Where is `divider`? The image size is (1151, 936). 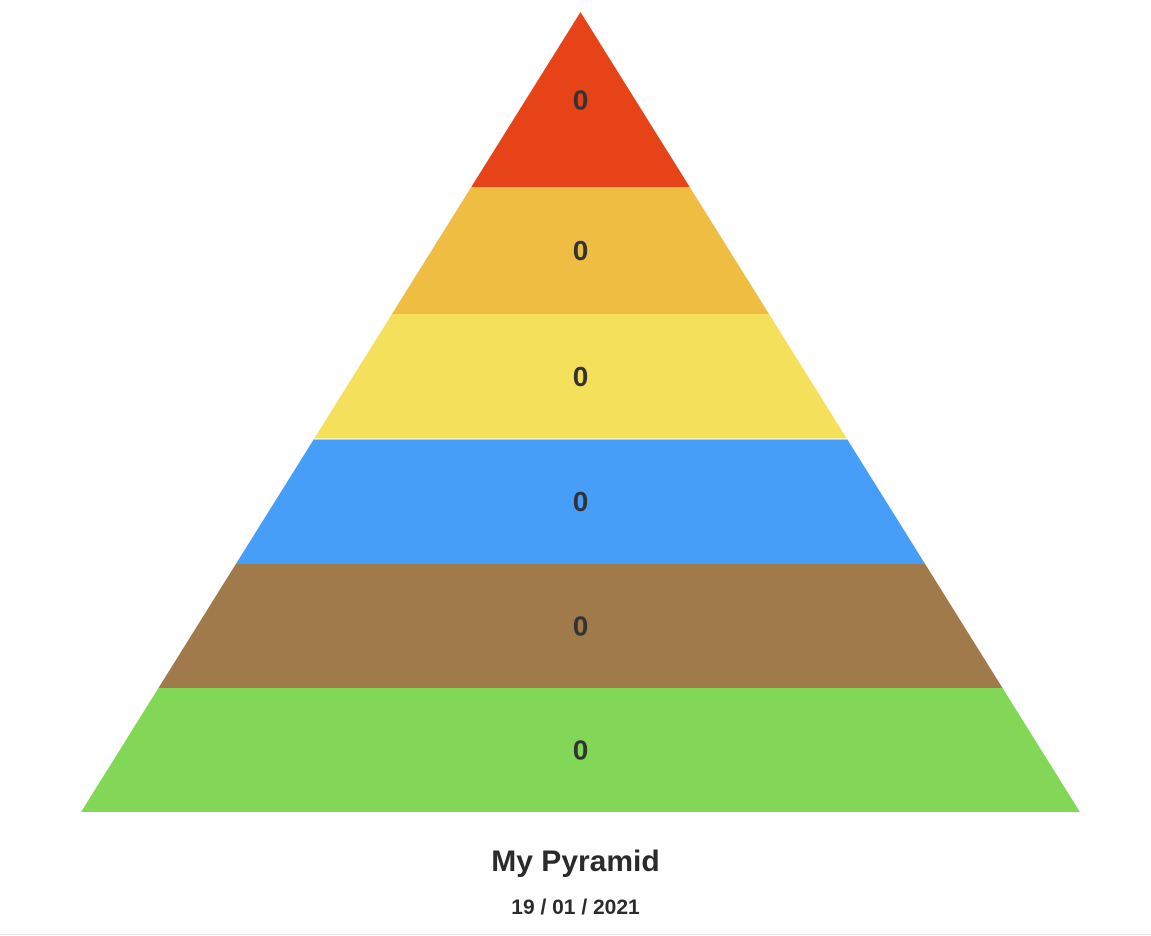
divider is located at coordinates (575, 934).